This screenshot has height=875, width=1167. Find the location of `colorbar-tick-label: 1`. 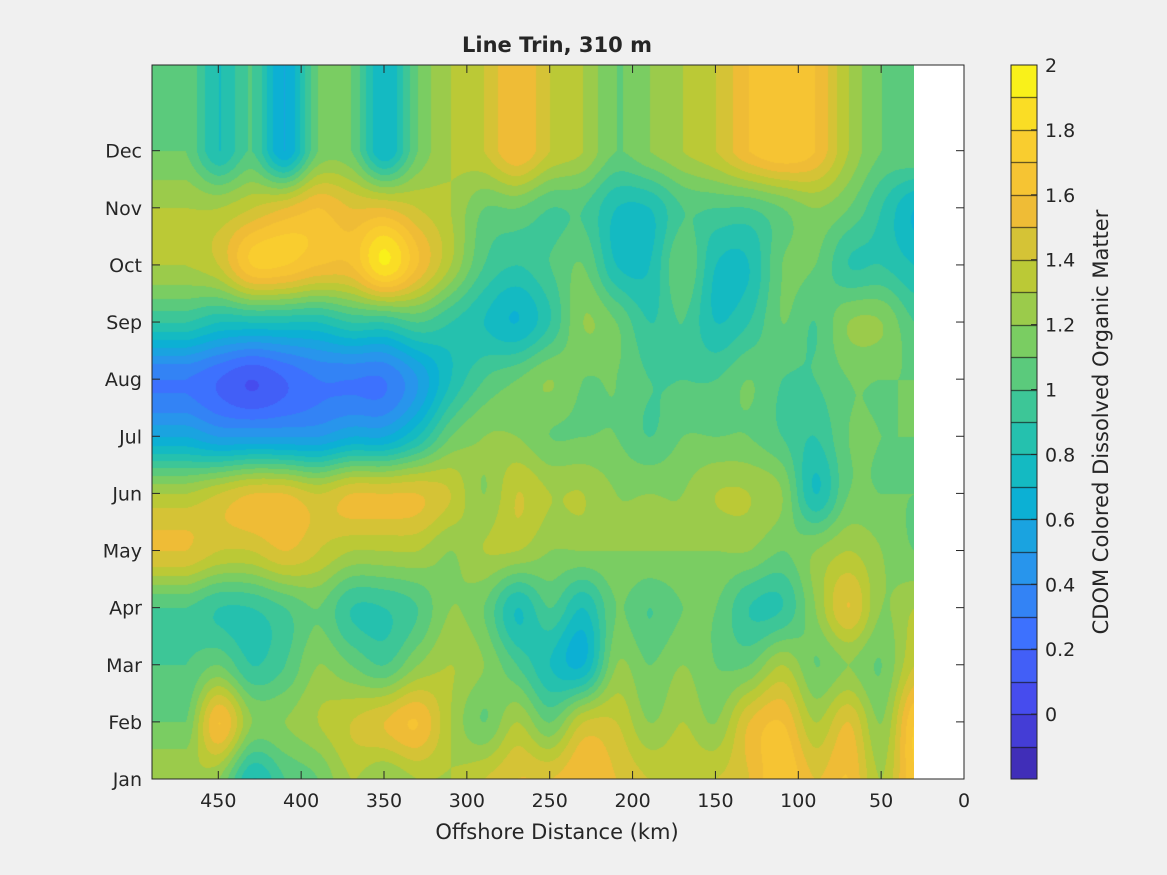

colorbar-tick-label: 1 is located at coordinates (1051, 391).